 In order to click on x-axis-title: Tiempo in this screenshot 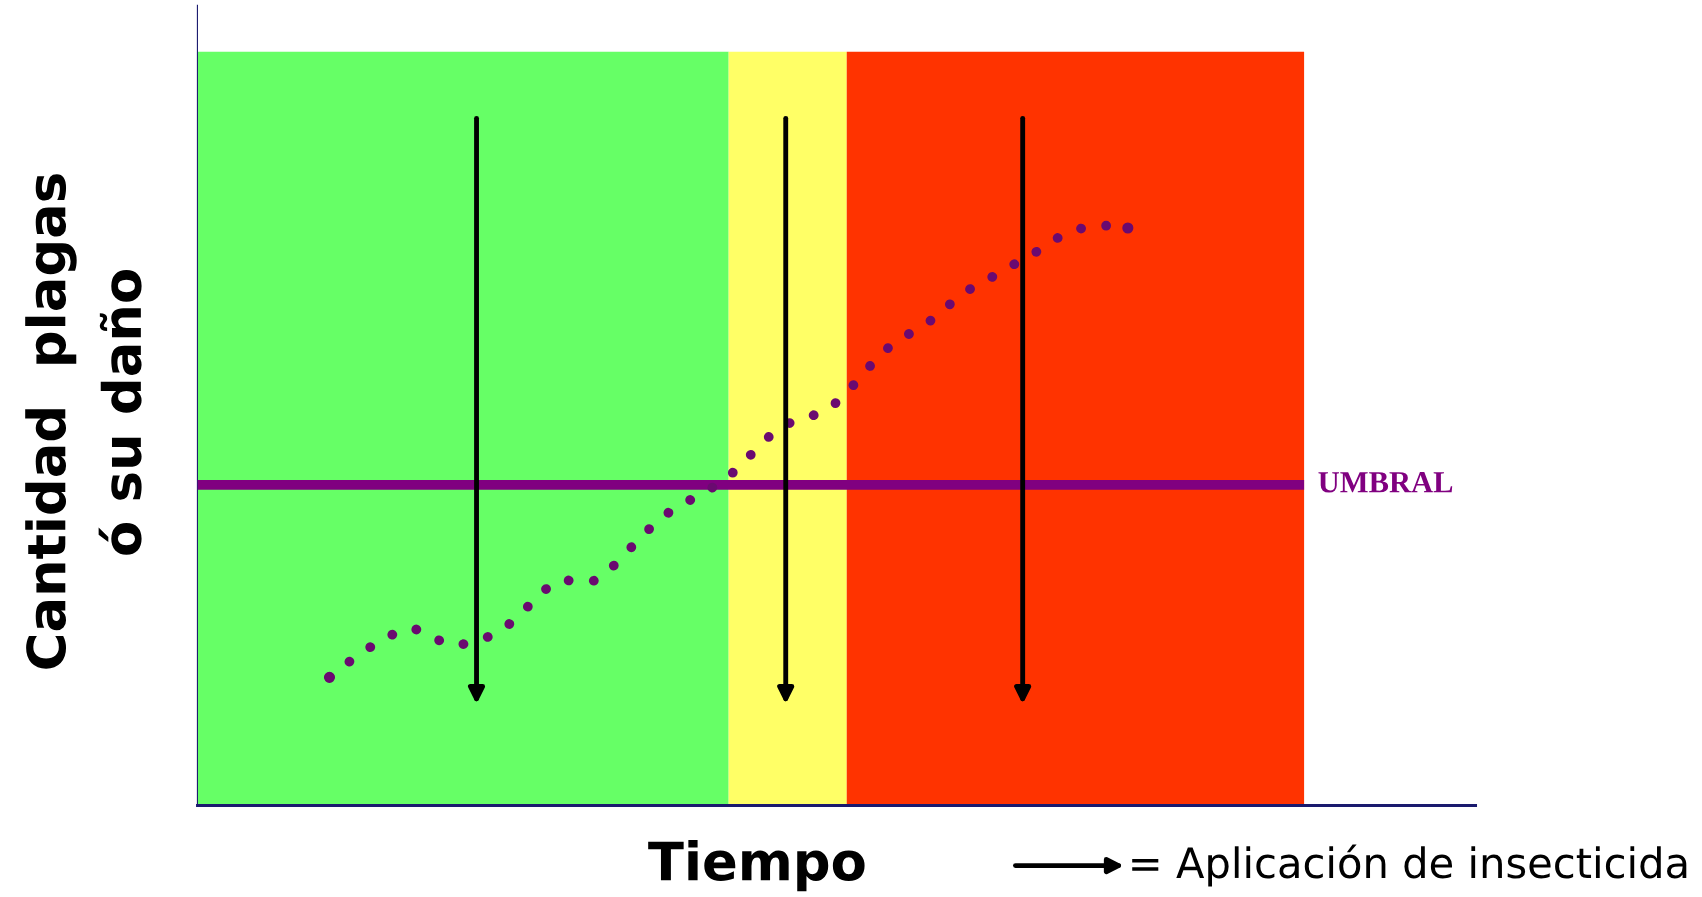, I will do `click(756, 866)`.